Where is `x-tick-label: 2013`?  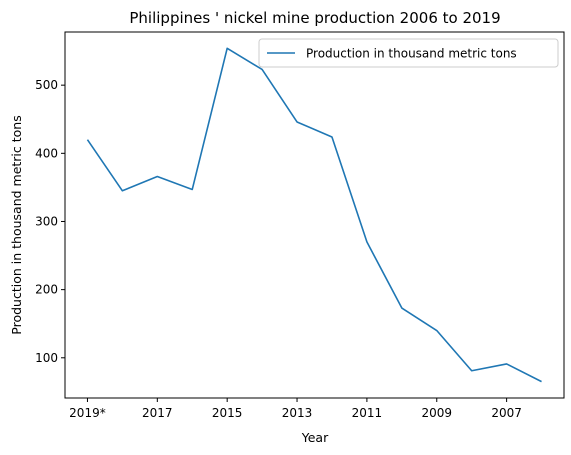
x-tick-label: 2013 is located at coordinates (297, 413).